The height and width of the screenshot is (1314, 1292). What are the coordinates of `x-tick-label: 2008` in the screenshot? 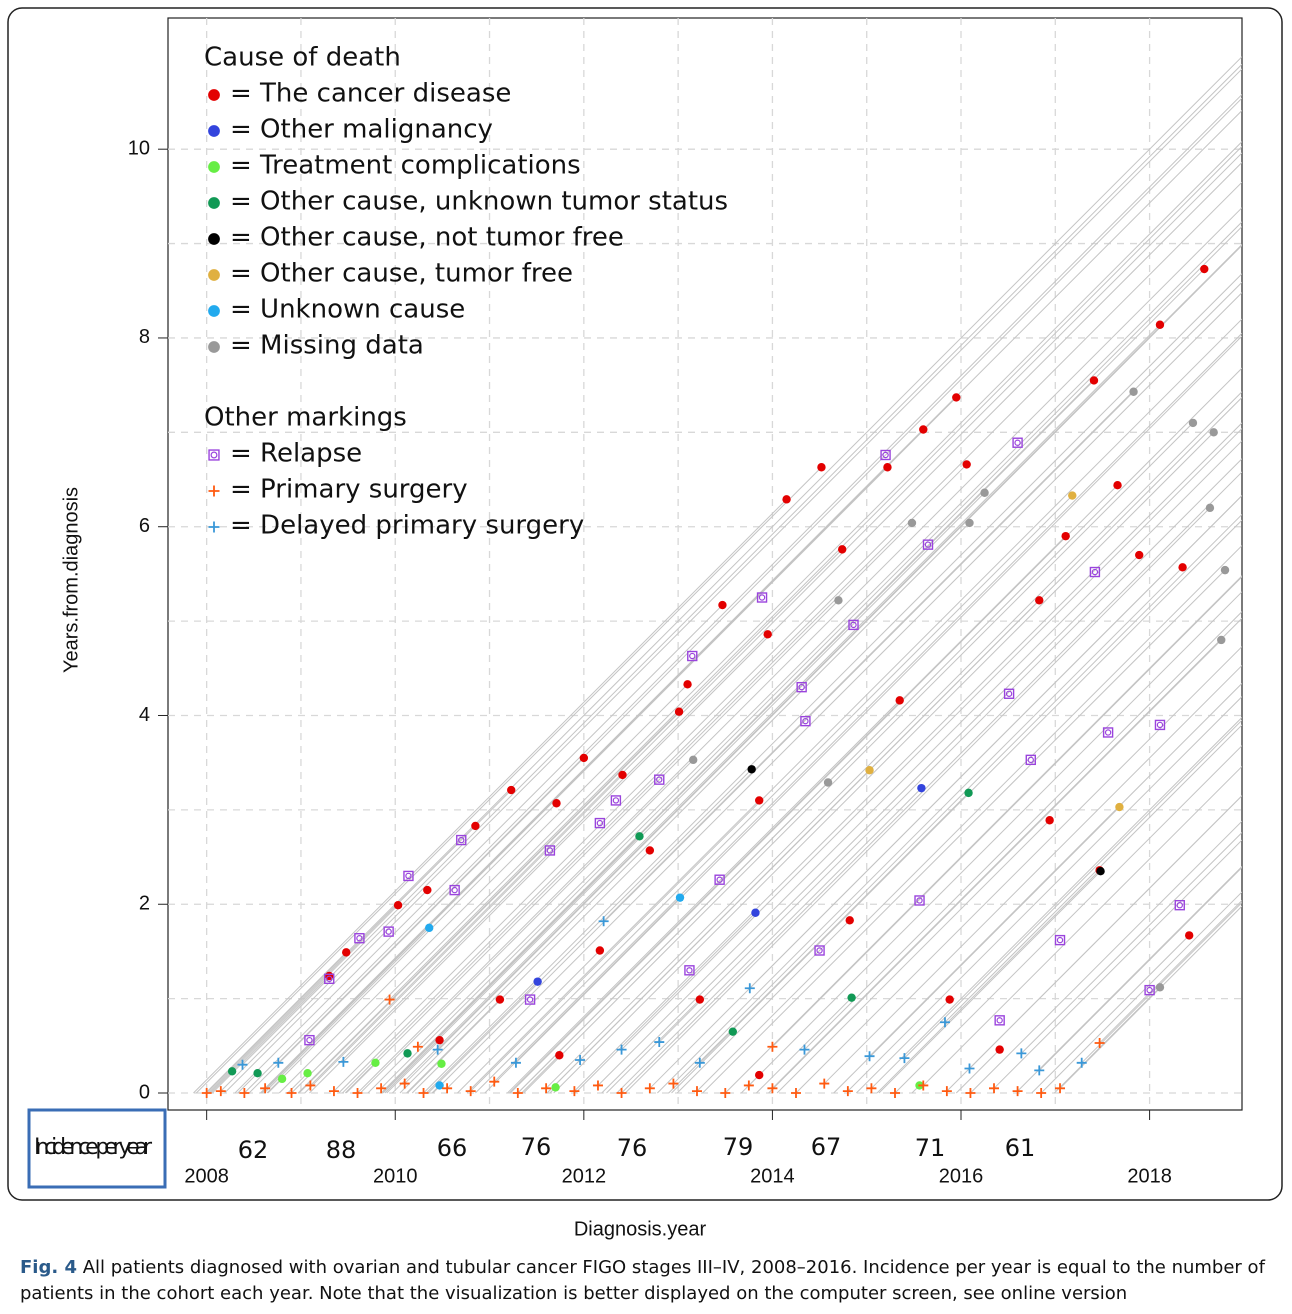 It's located at (206, 1176).